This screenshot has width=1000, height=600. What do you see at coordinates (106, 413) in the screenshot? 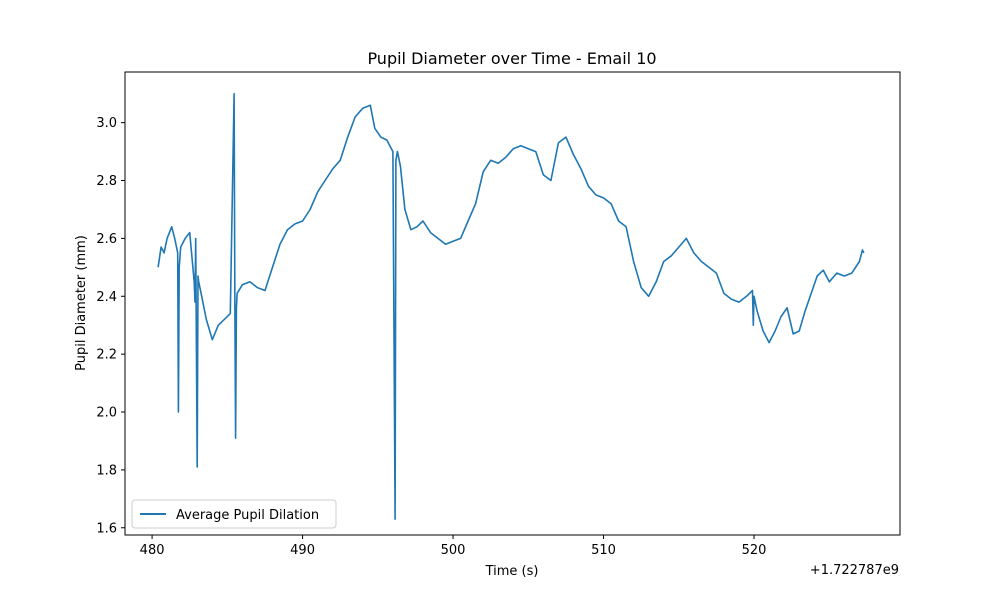
I see `y-tick-label: 2.0` at bounding box center [106, 413].